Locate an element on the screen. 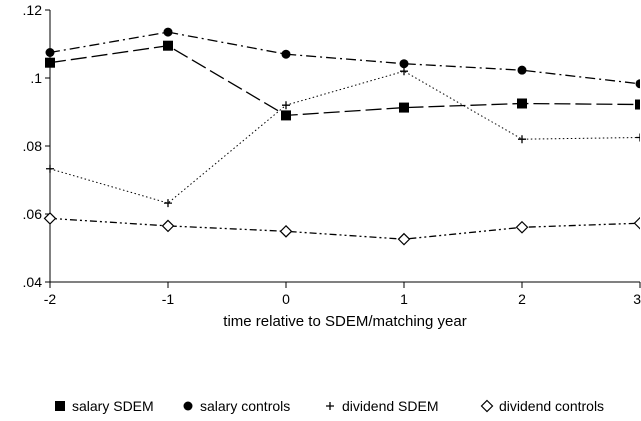 The width and height of the screenshot is (641, 421). legend-label: salary SDEM is located at coordinates (113, 406).